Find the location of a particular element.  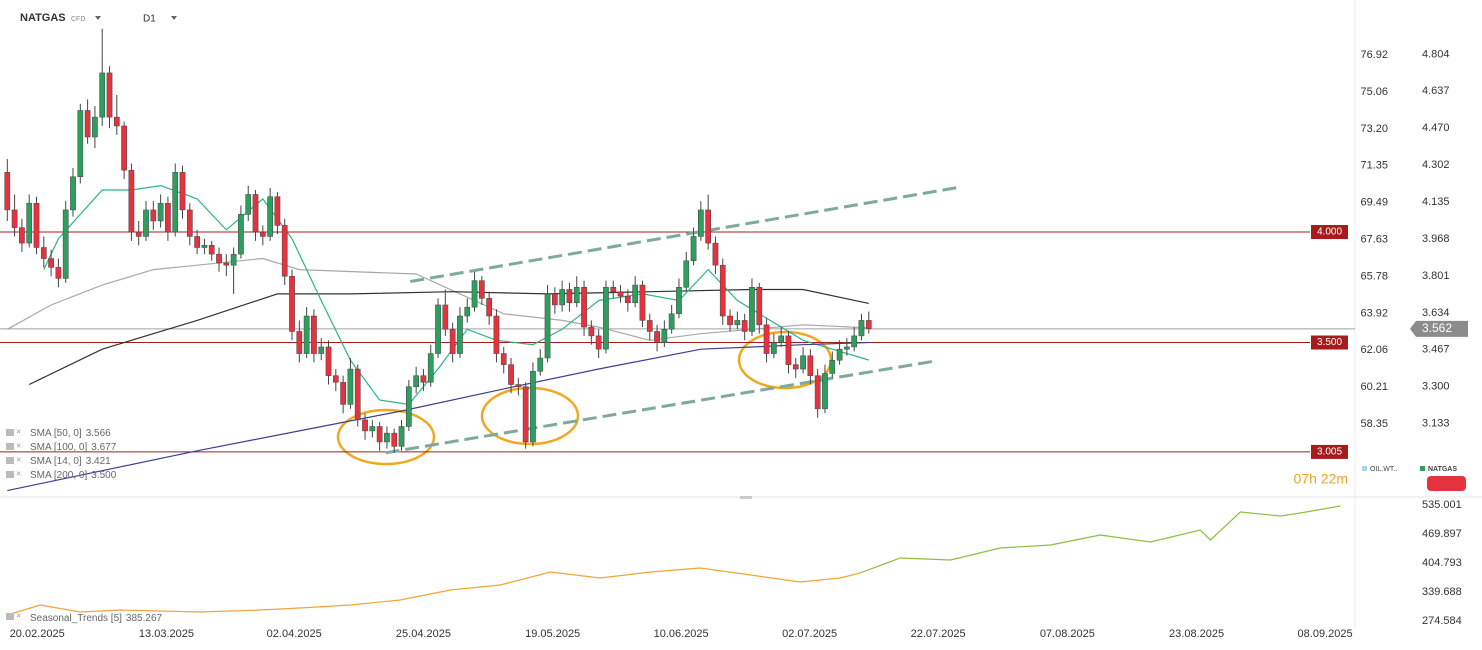

sma-legend: SMA [50, 0] 3.566 is located at coordinates (70, 433).